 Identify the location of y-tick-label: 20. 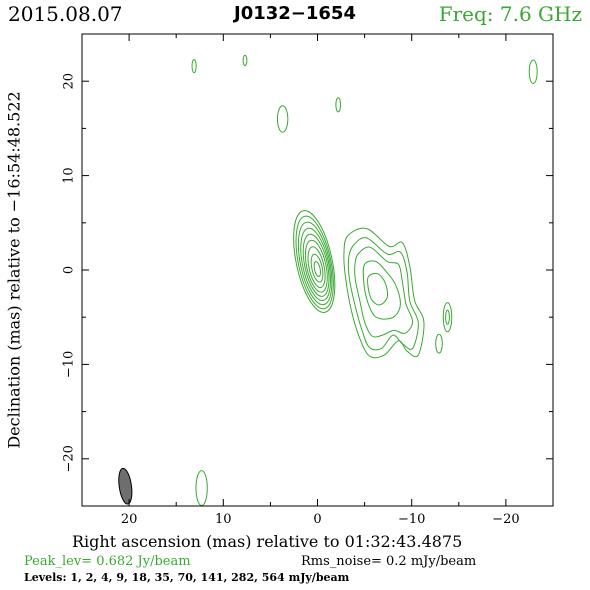
(69, 81).